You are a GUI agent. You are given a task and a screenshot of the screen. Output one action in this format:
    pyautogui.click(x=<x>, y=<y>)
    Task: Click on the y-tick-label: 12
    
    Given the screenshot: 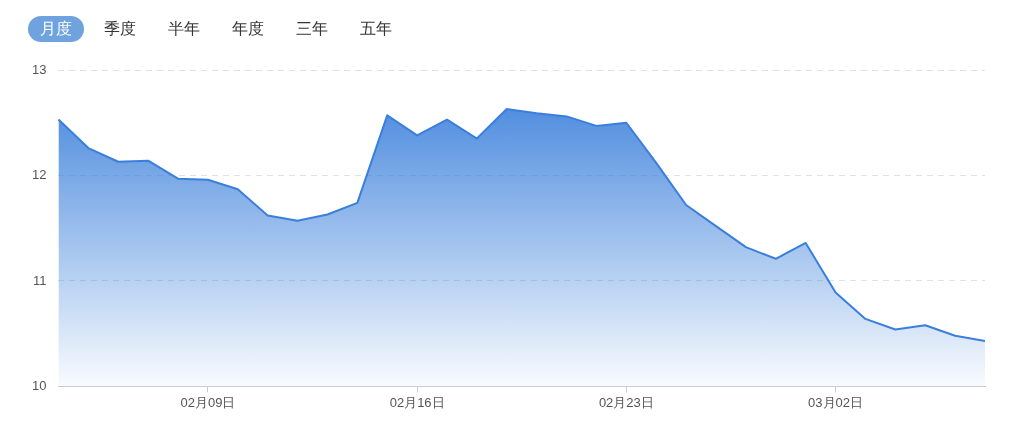 What is the action you would take?
    pyautogui.click(x=39, y=175)
    